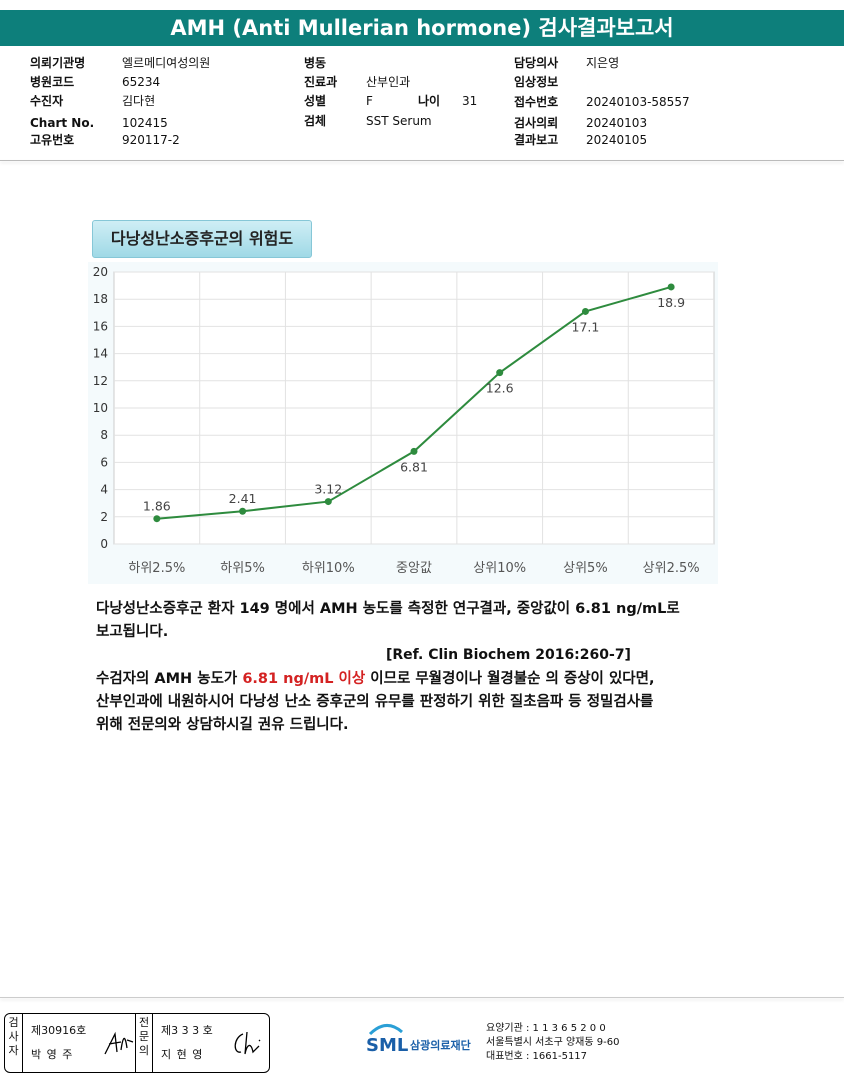 The width and height of the screenshot is (844, 1078). What do you see at coordinates (536, 123) in the screenshot?
I see `info-label: 검사의뢰` at bounding box center [536, 123].